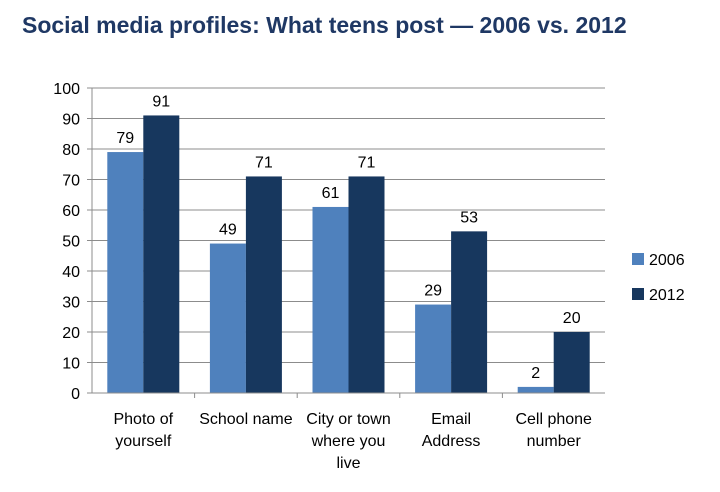 Image resolution: width=720 pixels, height=492 pixels. What do you see at coordinates (125, 138) in the screenshot?
I see `data-label: 79` at bounding box center [125, 138].